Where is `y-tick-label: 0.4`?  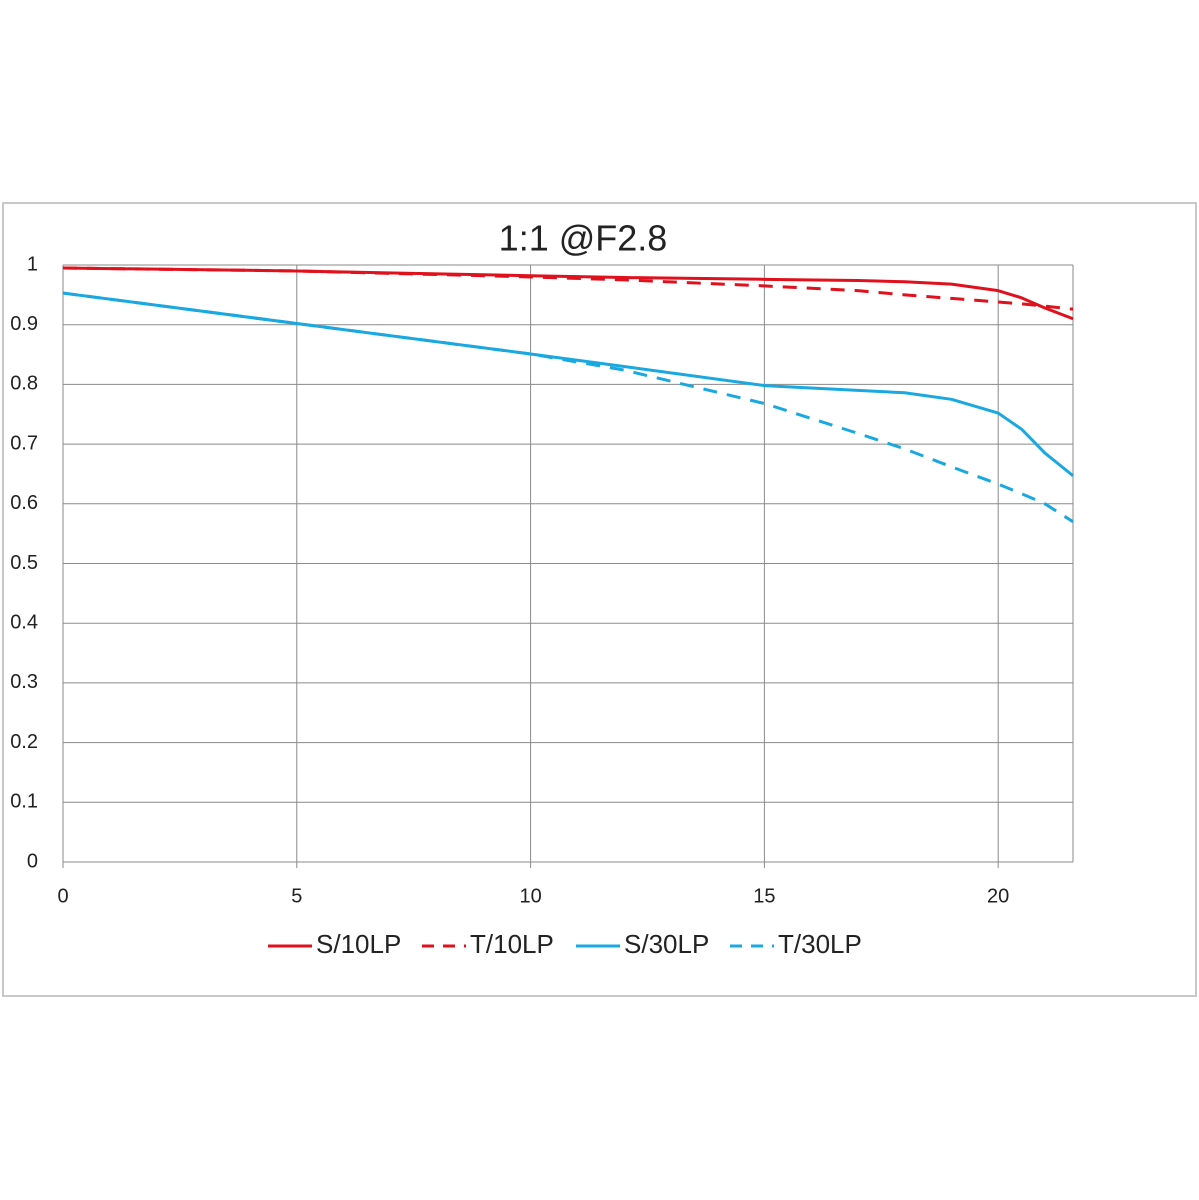
y-tick-label: 0.4 is located at coordinates (24, 622).